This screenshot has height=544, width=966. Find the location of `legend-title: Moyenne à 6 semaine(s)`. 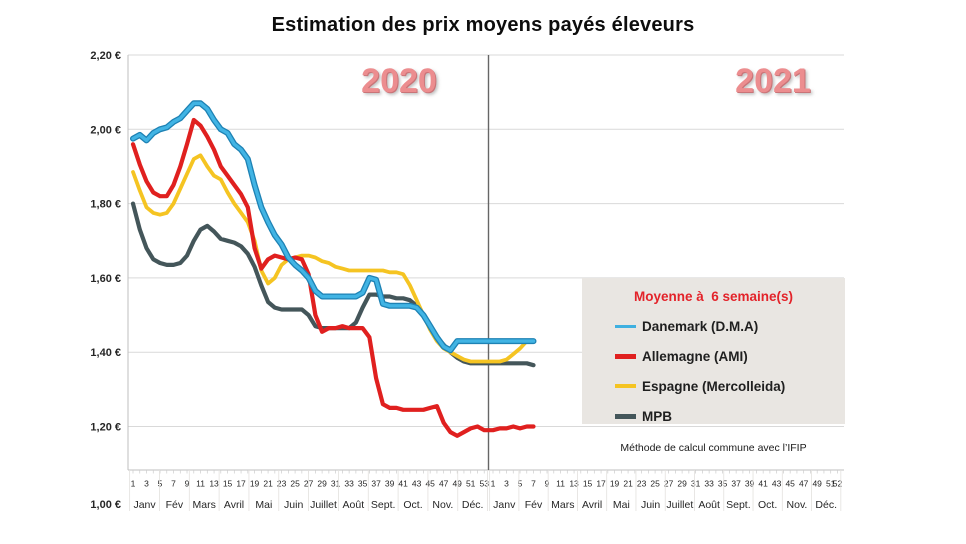

legend-title: Moyenne à 6 semaine(s) is located at coordinates (713, 296).